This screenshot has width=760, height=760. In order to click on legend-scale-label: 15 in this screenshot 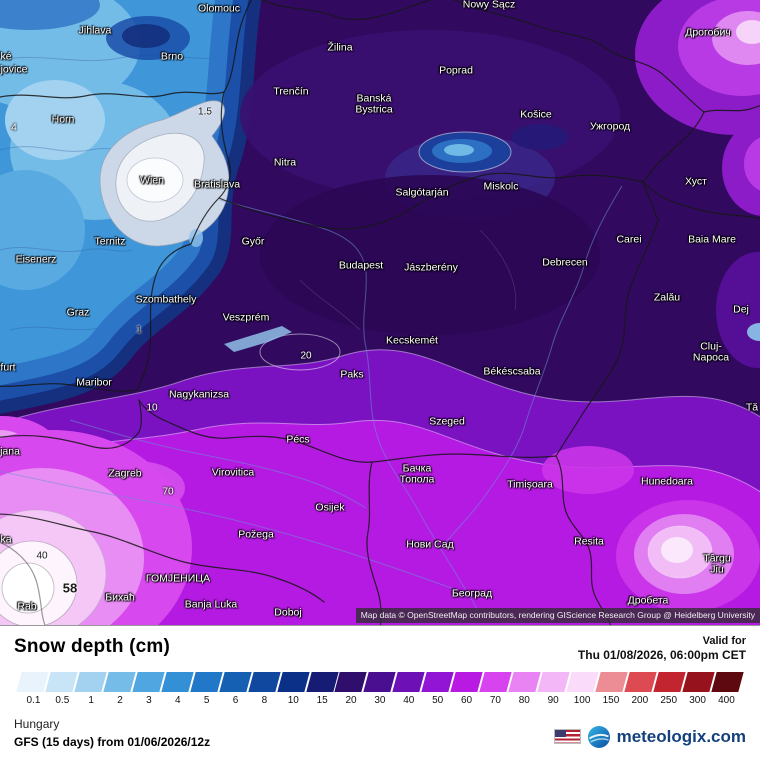, I will do `click(322, 700)`.